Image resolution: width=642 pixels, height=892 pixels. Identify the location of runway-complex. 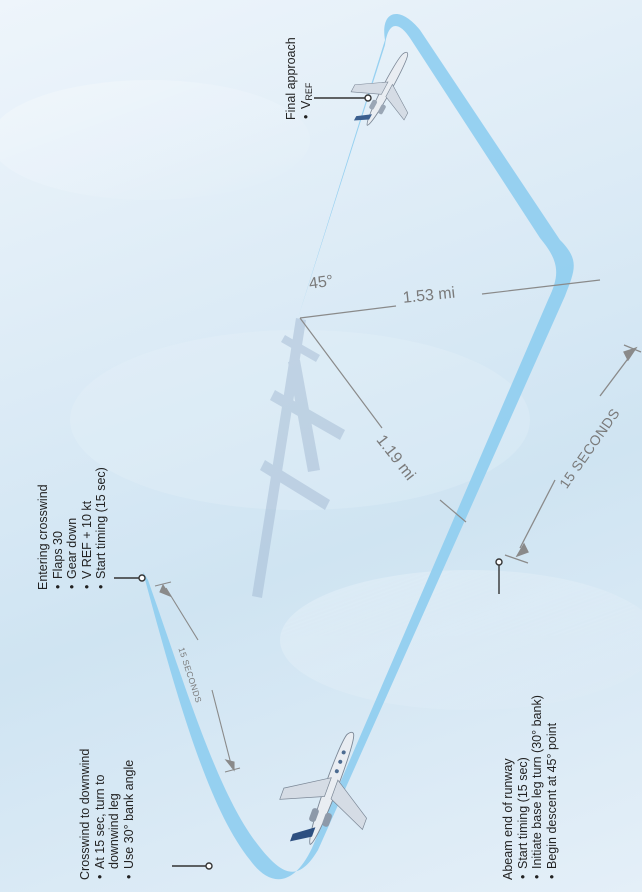
(298, 458).